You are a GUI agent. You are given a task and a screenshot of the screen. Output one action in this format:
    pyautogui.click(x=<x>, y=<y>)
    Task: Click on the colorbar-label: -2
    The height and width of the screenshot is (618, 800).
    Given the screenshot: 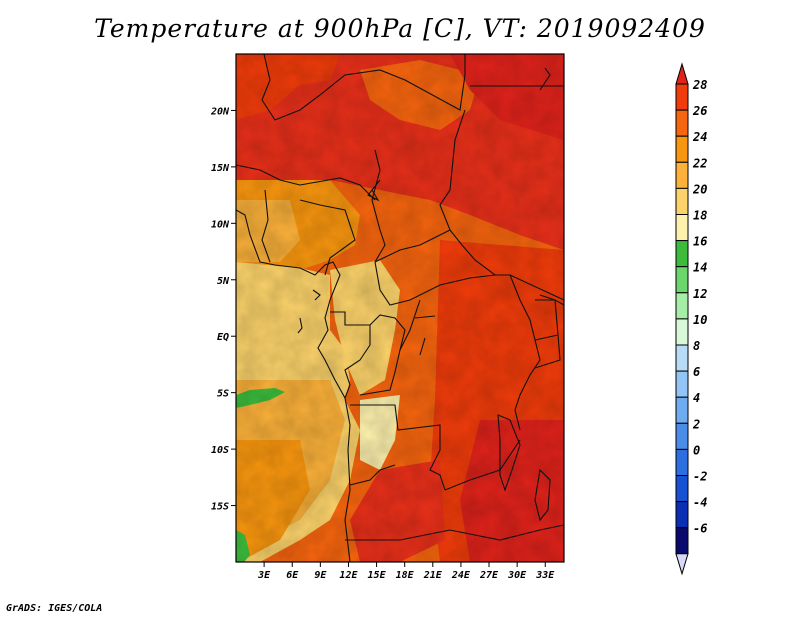 What is the action you would take?
    pyautogui.click(x=700, y=477)
    